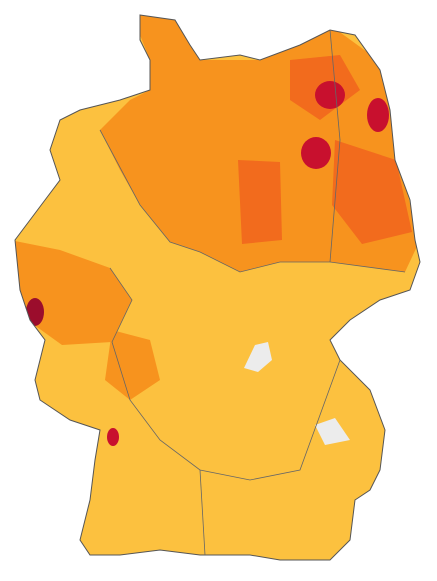 The height and width of the screenshot is (581, 437). What do you see at coordinates (132, 365) in the screenshot?
I see `region-rhine` at bounding box center [132, 365].